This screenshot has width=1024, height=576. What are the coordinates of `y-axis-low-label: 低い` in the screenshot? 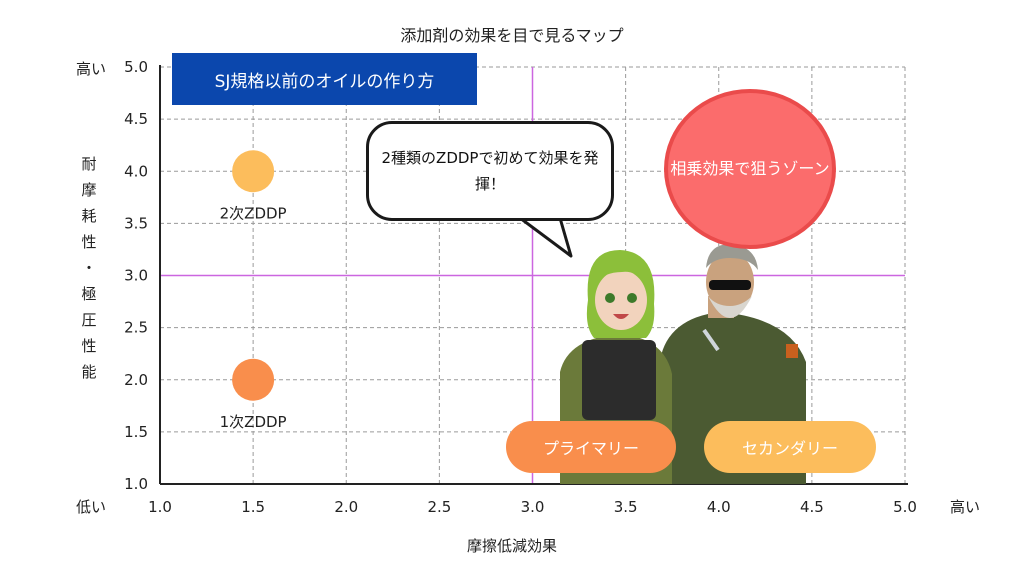 It's located at (90, 506).